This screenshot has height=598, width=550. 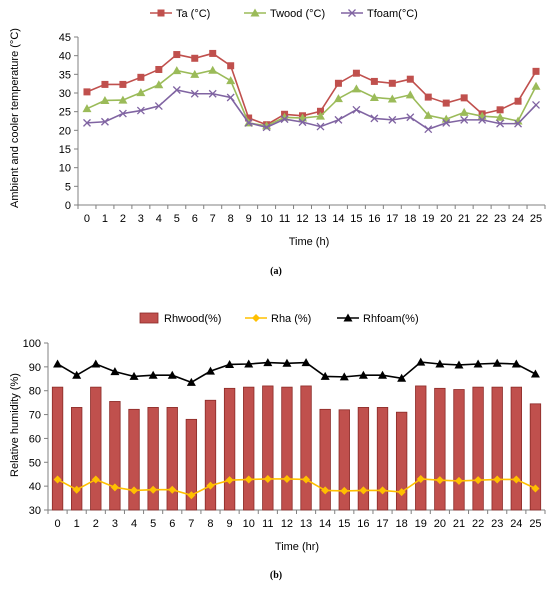 I want to click on legend-label: Rhwood(%), so click(x=192, y=319).